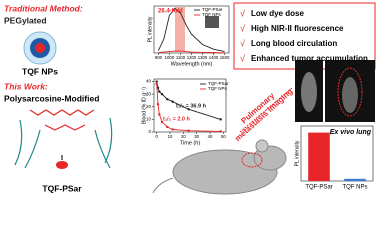 The width and height of the screenshot is (378, 240). Describe the element at coordinates (351, 132) in the screenshot. I see `chart-title: Ex vivo lung` at that location.